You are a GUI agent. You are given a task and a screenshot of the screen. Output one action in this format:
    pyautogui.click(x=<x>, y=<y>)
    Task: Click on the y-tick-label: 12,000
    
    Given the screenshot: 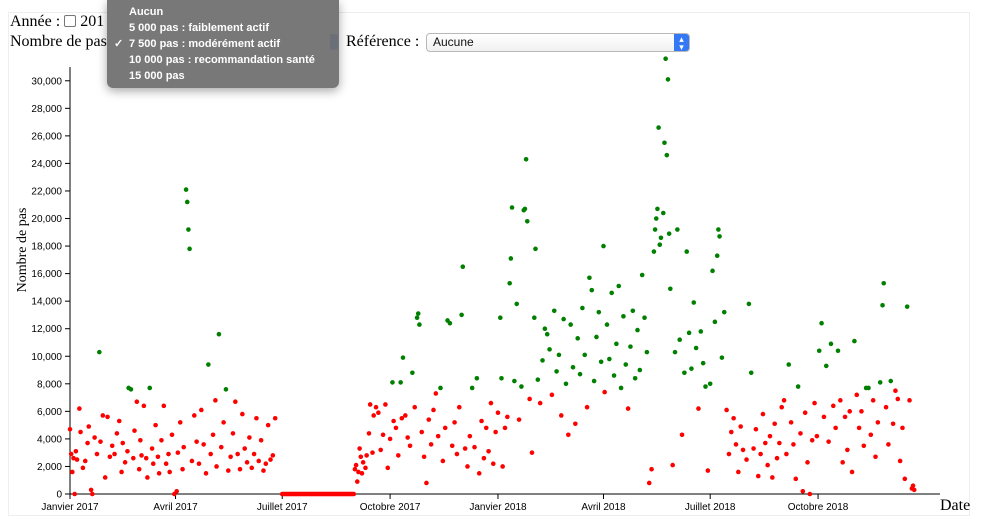 What is the action you would take?
    pyautogui.click(x=46, y=329)
    